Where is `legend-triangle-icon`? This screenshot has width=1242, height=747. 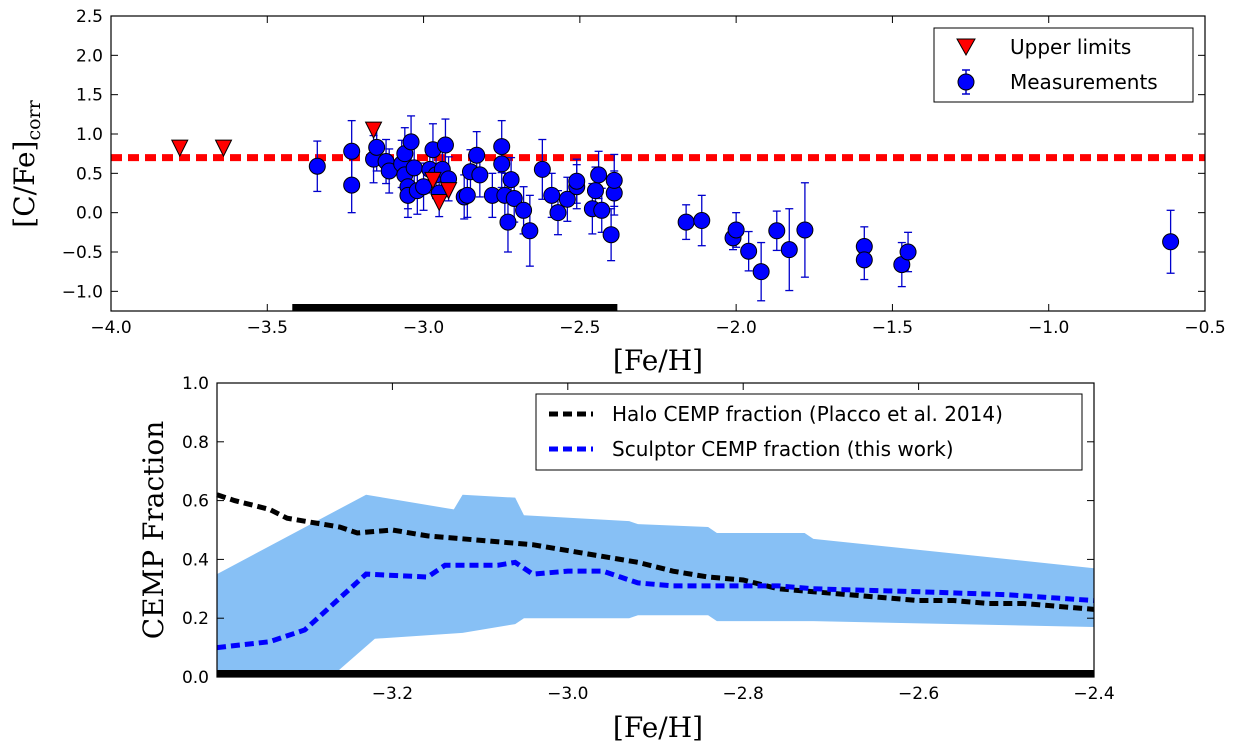
legend-triangle-icon is located at coordinates (966, 47).